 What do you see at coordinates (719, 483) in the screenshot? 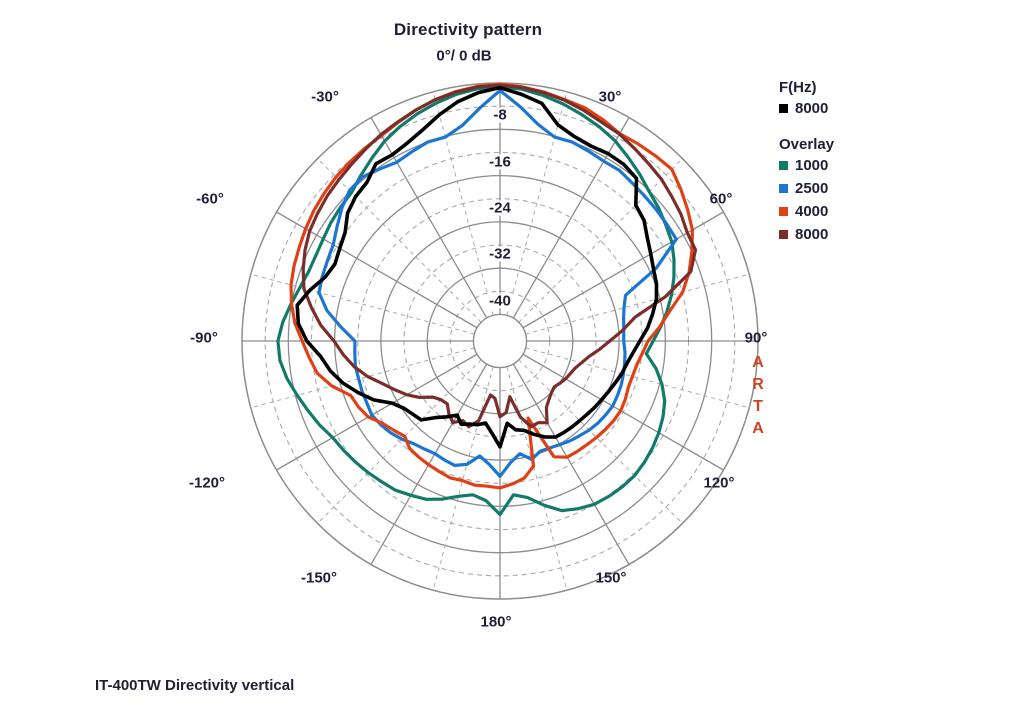
I see `angle-label-120: 120°` at bounding box center [719, 483].